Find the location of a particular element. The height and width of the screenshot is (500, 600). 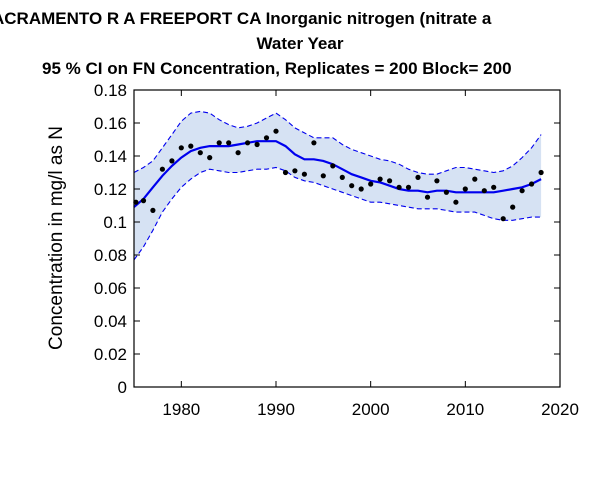

y-tick-label: 0.04 is located at coordinates (110, 321).